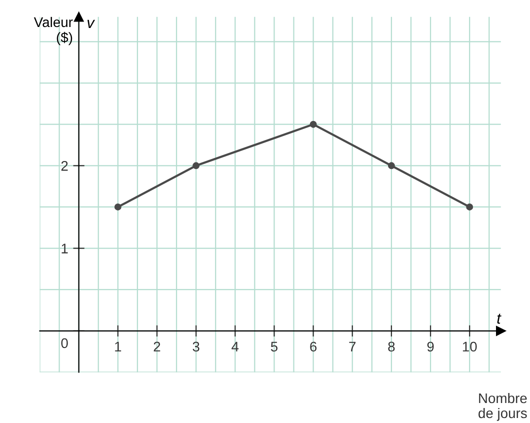  What do you see at coordinates (430, 347) in the screenshot?
I see `x-tick-label: 9` at bounding box center [430, 347].